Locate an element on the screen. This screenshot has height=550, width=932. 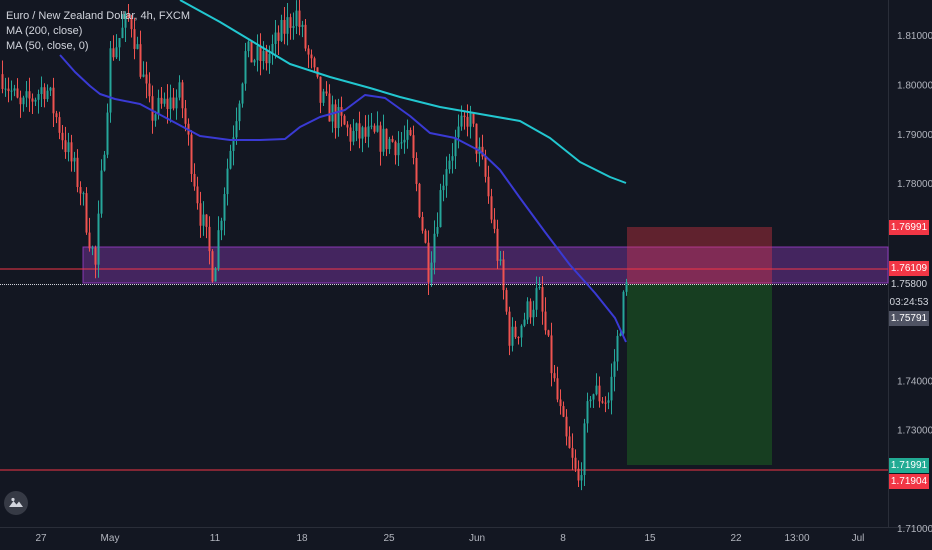
ma200-legend: MA (200, close) is located at coordinates (44, 31).